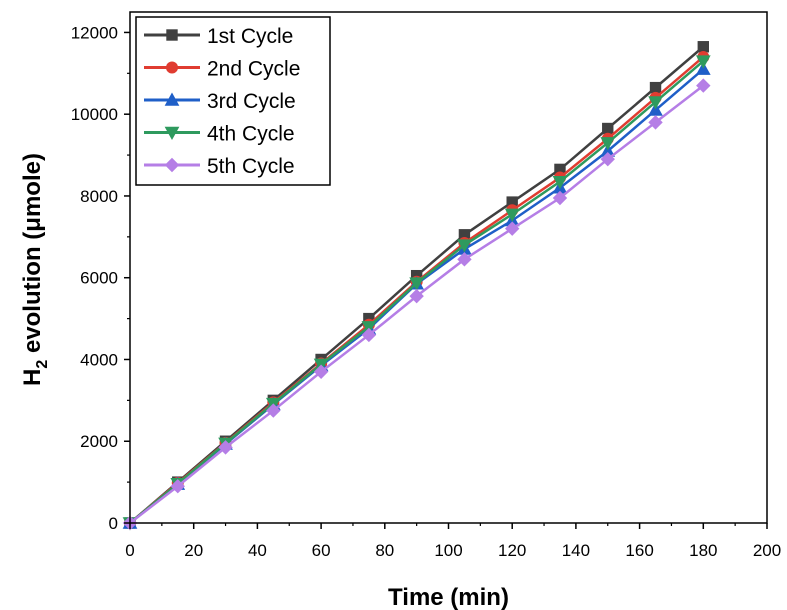 The image size is (787, 610). Describe the element at coordinates (448, 550) in the screenshot. I see `x-tick-label: 100` at that location.